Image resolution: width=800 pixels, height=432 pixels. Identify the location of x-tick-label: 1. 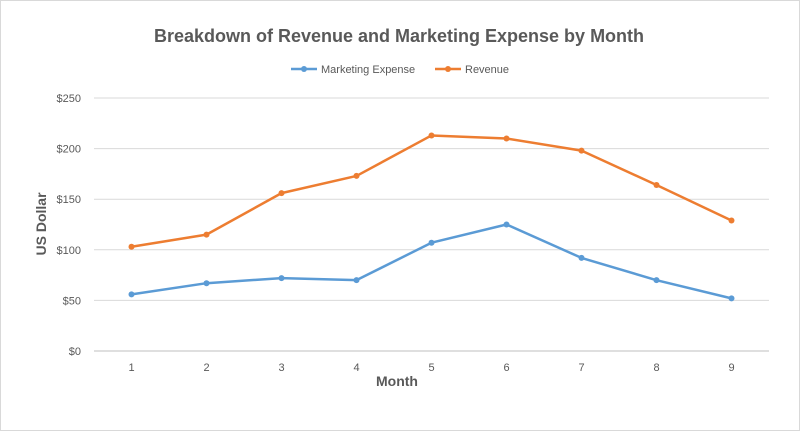
(131, 368).